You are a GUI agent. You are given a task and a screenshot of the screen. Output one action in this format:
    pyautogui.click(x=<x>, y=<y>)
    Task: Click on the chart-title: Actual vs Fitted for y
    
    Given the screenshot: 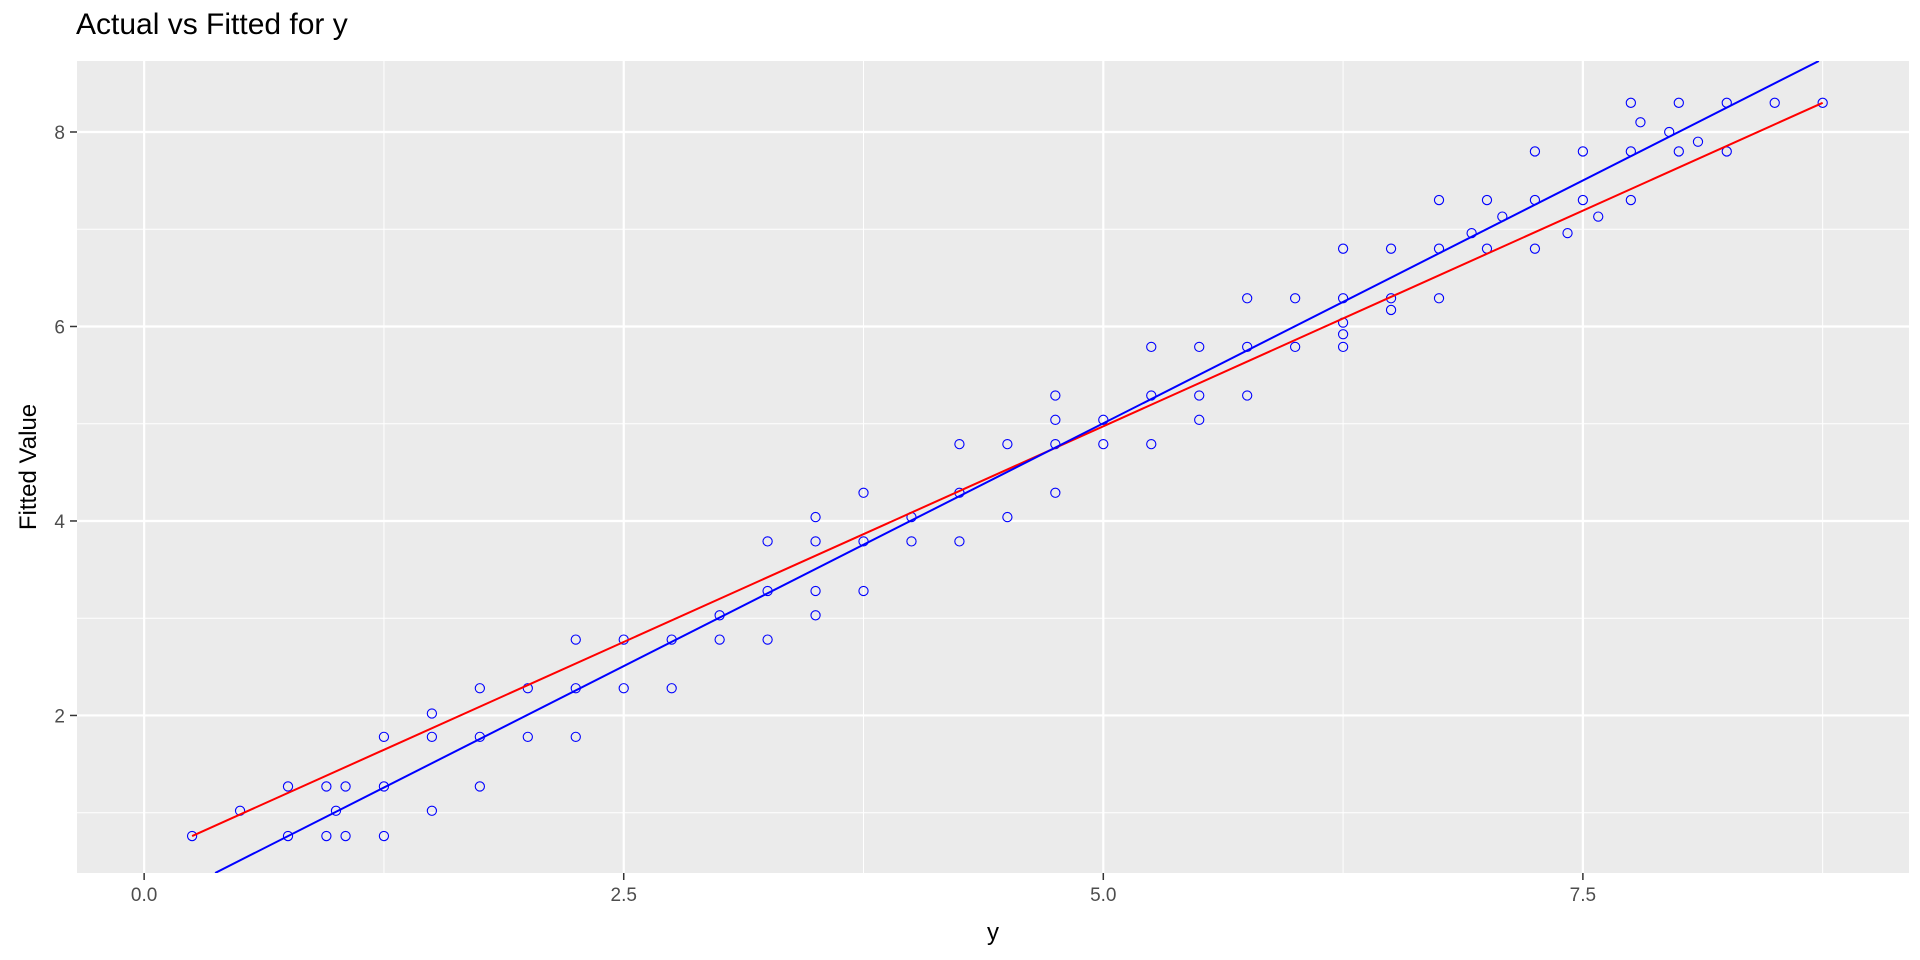 What is the action you would take?
    pyautogui.click(x=212, y=24)
    